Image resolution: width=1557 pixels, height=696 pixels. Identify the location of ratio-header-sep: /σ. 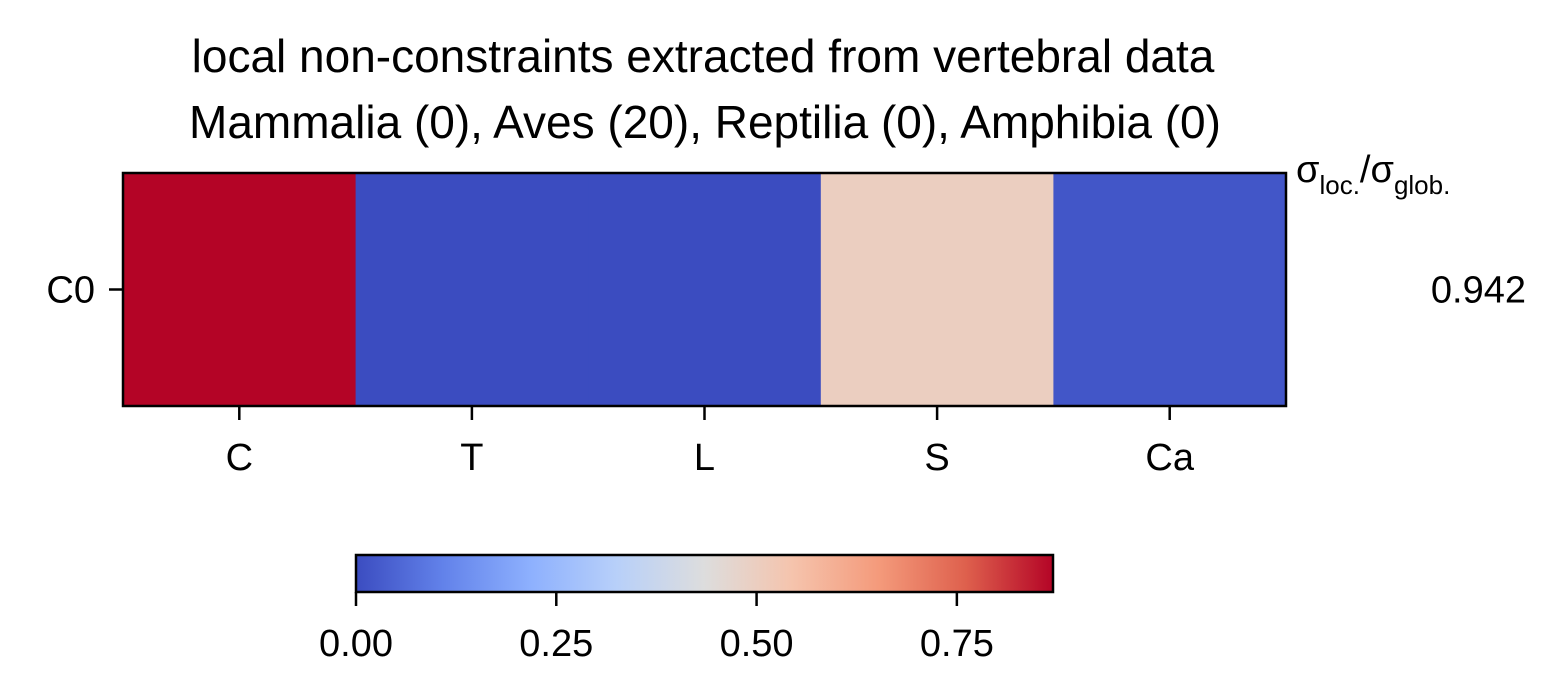
(1377, 170).